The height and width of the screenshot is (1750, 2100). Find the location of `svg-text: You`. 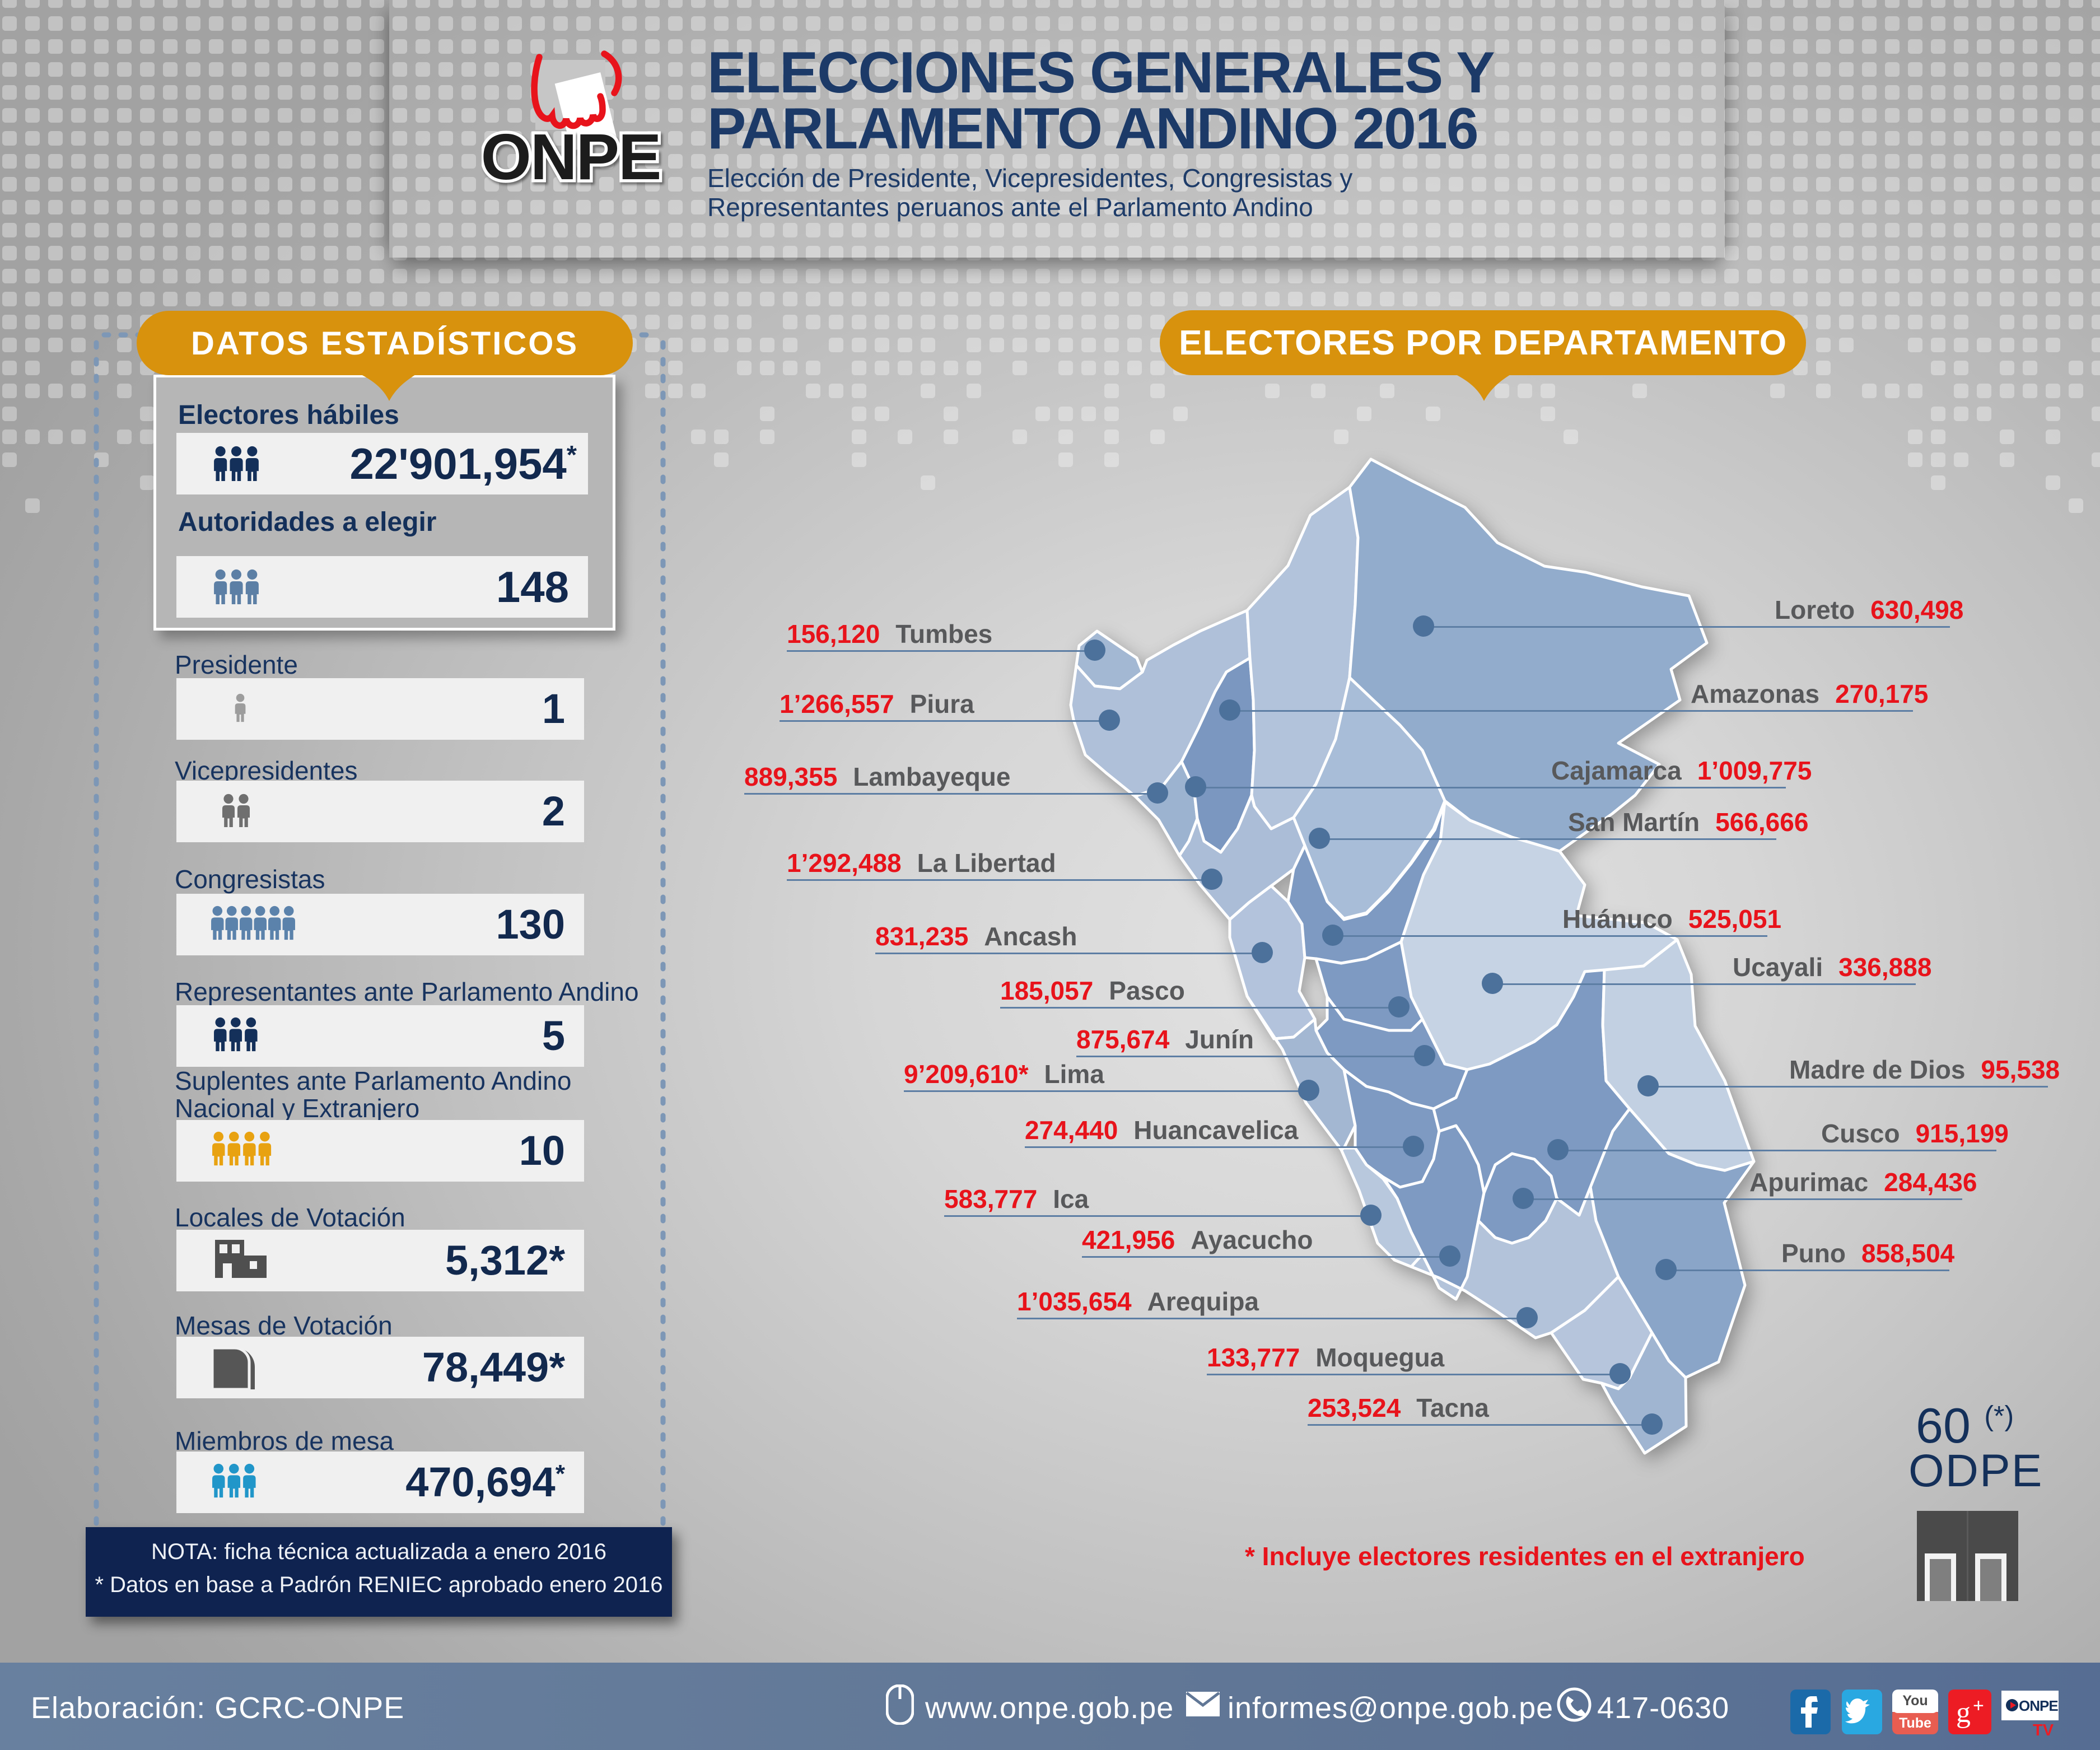

svg-text: You is located at coordinates (1915, 1701).